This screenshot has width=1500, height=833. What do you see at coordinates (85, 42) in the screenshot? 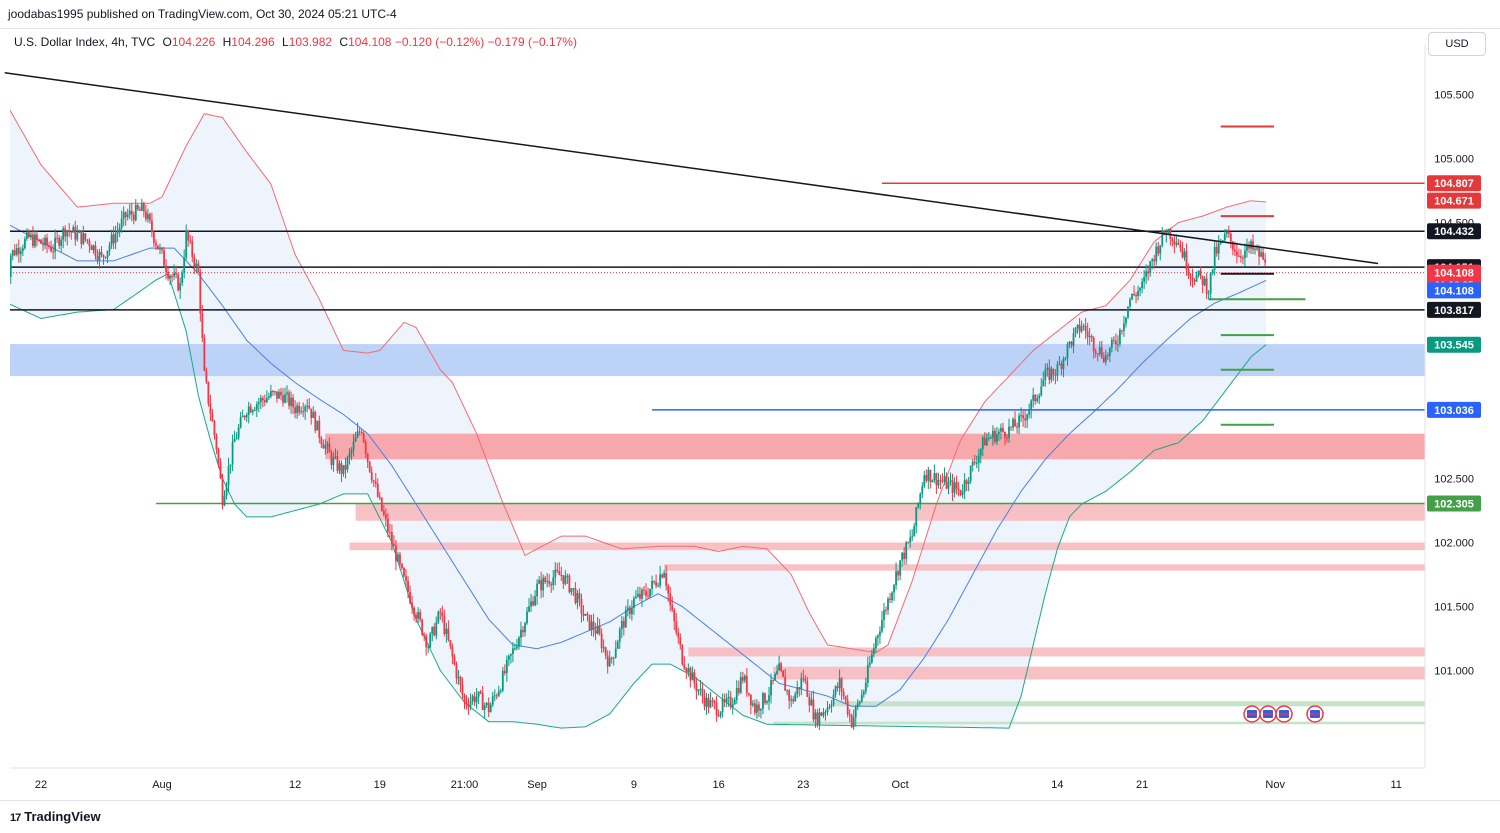
I see `symbol-name: U.S. Dollar Index, 4h, TVC` at bounding box center [85, 42].